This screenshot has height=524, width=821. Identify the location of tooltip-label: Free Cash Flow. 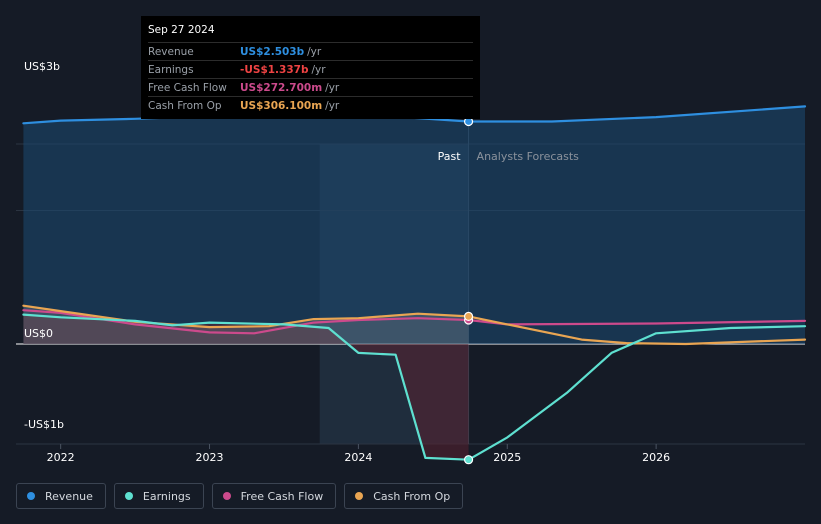
(187, 87).